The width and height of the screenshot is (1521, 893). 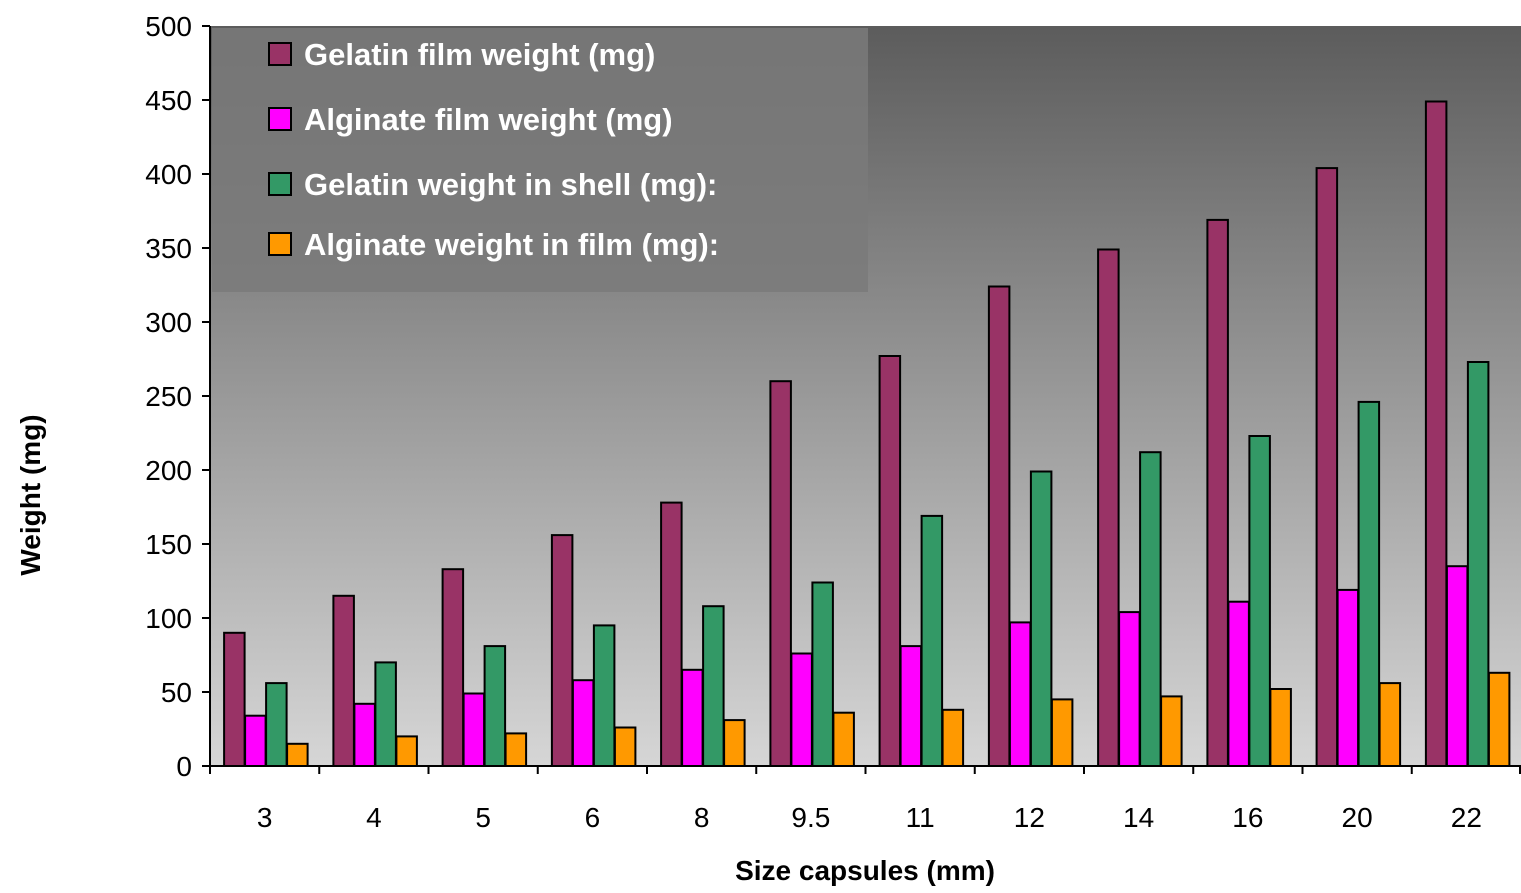 I want to click on x-tick-label: 11, so click(x=920, y=817).